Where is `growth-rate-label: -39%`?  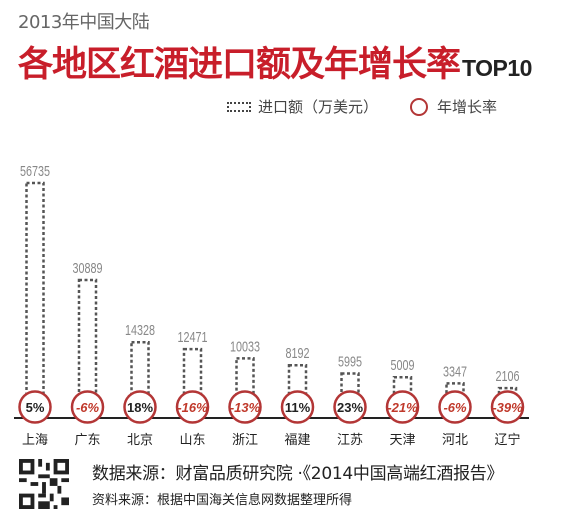
growth-rate-label: -39% is located at coordinates (507, 407).